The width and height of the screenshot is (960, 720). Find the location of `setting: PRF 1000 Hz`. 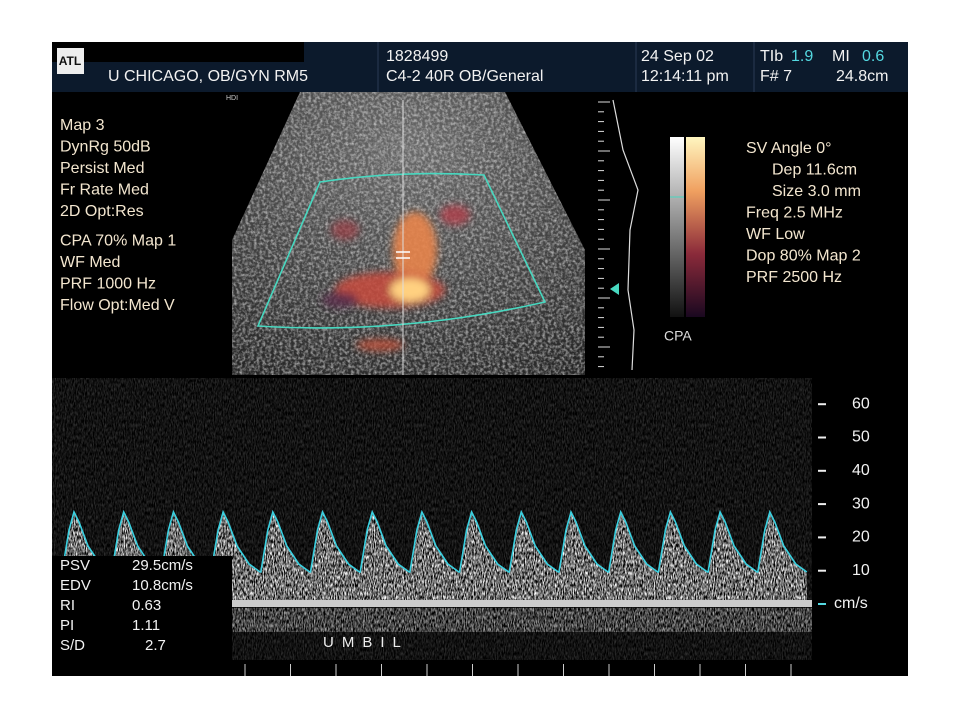

setting: PRF 1000 Hz is located at coordinates (108, 284).